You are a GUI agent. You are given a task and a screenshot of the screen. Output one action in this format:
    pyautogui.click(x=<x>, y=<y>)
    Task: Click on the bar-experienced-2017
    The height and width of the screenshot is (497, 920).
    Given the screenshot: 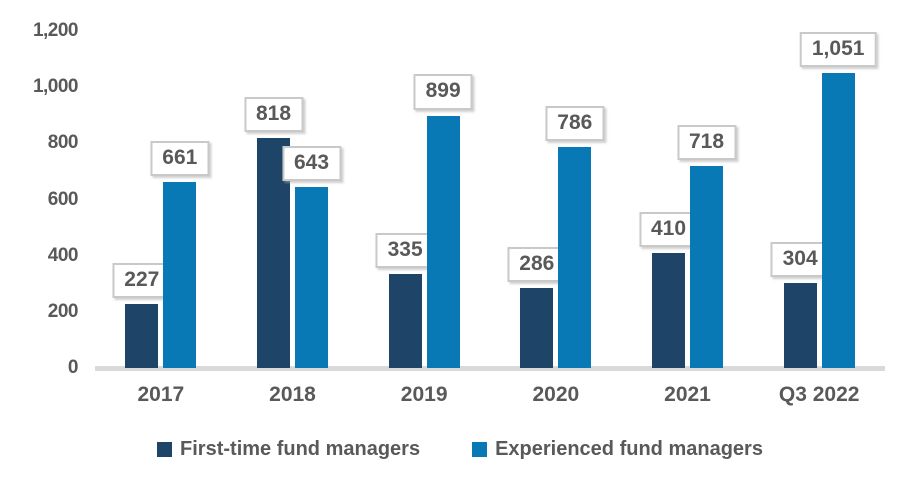 What is the action you would take?
    pyautogui.click(x=180, y=275)
    